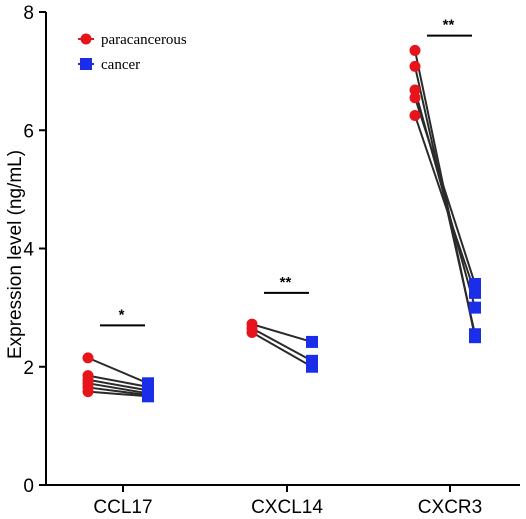 Image resolution: width=526 pixels, height=519 pixels. What do you see at coordinates (28, 486) in the screenshot?
I see `y-tick-label: 0` at bounding box center [28, 486].